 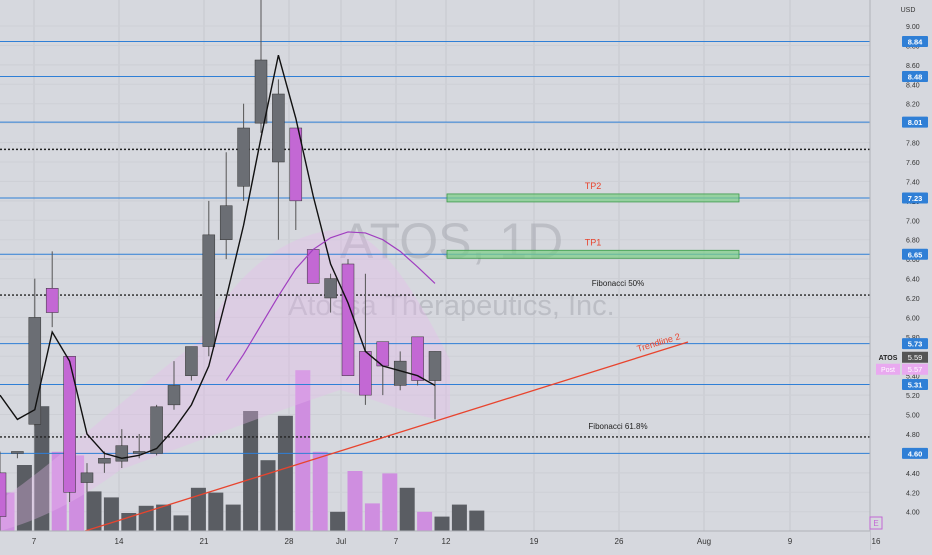 What do you see at coordinates (888, 369) in the screenshot?
I see `post-tag-bg` at bounding box center [888, 369].